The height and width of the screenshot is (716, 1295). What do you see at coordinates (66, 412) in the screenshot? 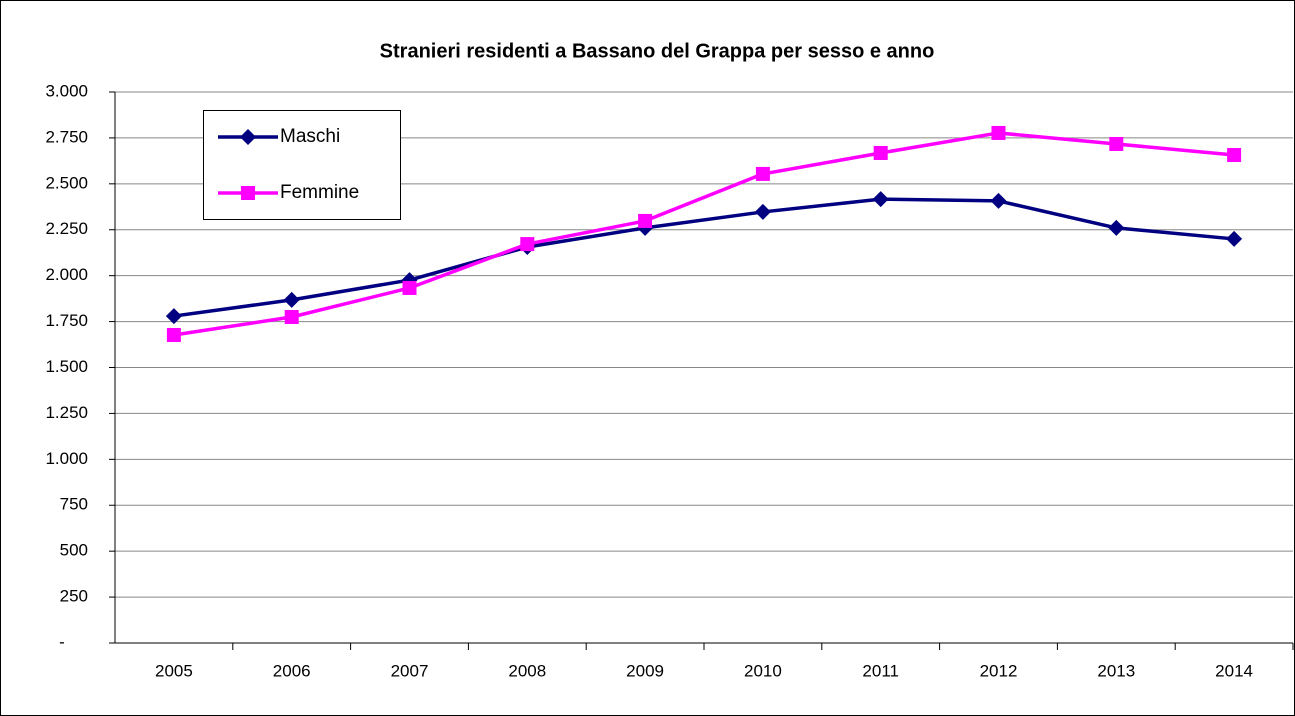
I see `y-tick-label: 1.250` at bounding box center [66, 412].